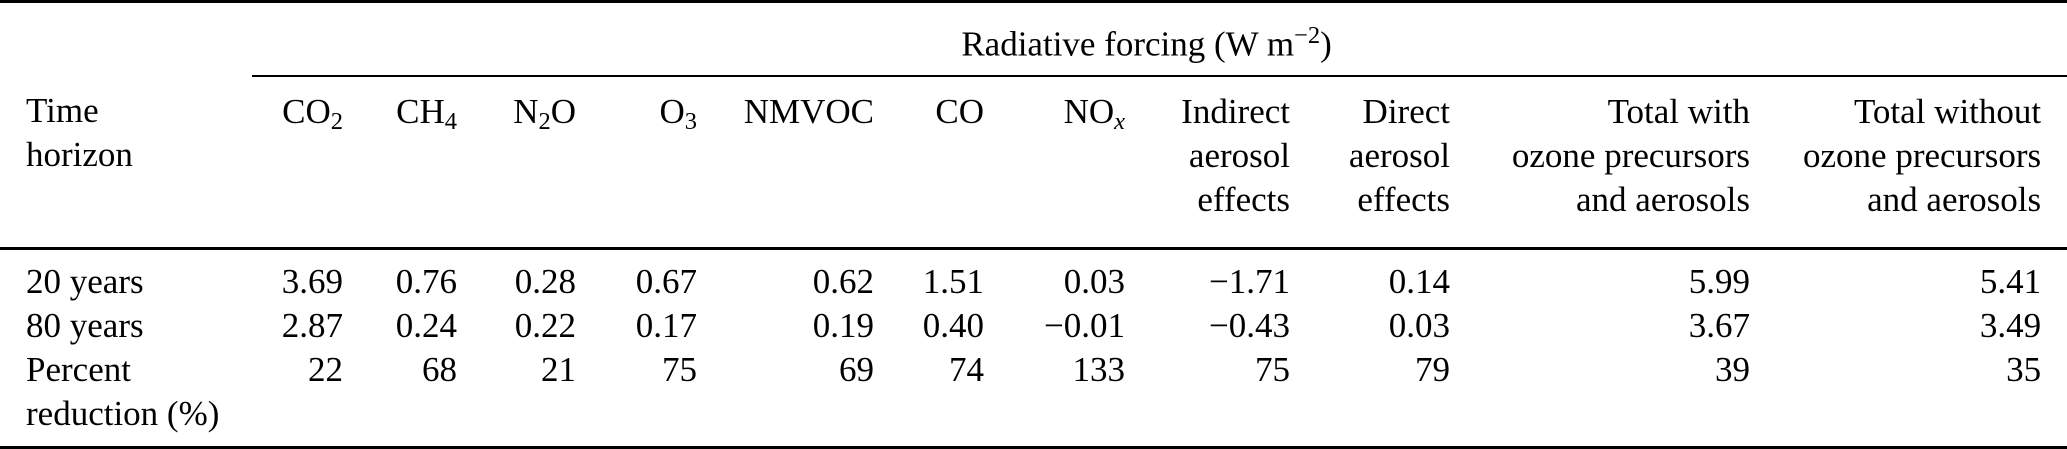  What do you see at coordinates (297, 163) in the screenshot?
I see `col-header-co2: CO2` at bounding box center [297, 163].